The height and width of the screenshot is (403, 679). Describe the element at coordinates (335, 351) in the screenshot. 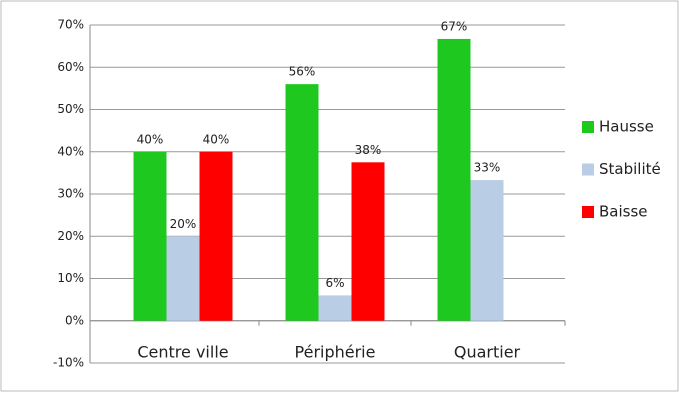

I see `x-tick-label: Périphérie` at that location.